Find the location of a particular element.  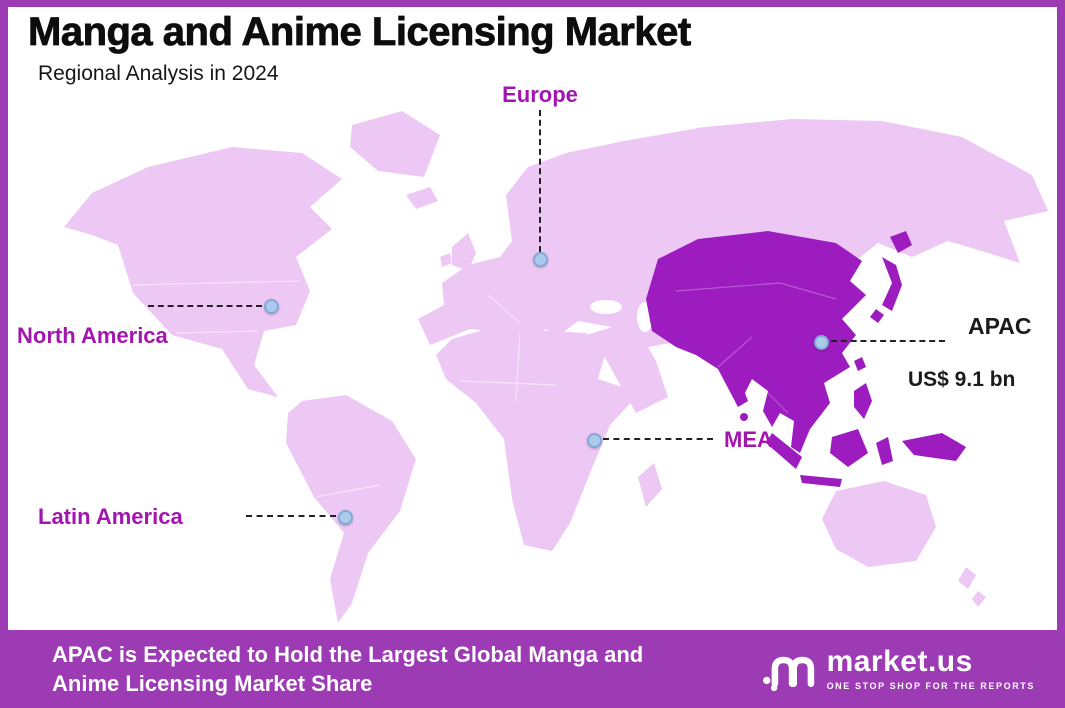

footer-line-2: Anime Licensing Market Share is located at coordinates (212, 683).